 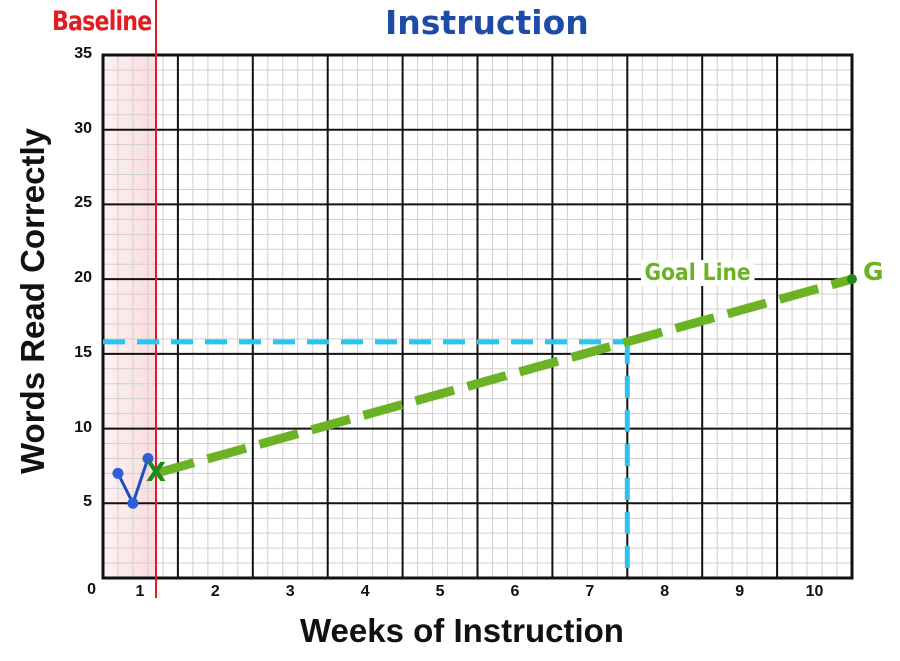 What do you see at coordinates (140, 591) in the screenshot?
I see `x-tick-label: 1` at bounding box center [140, 591].